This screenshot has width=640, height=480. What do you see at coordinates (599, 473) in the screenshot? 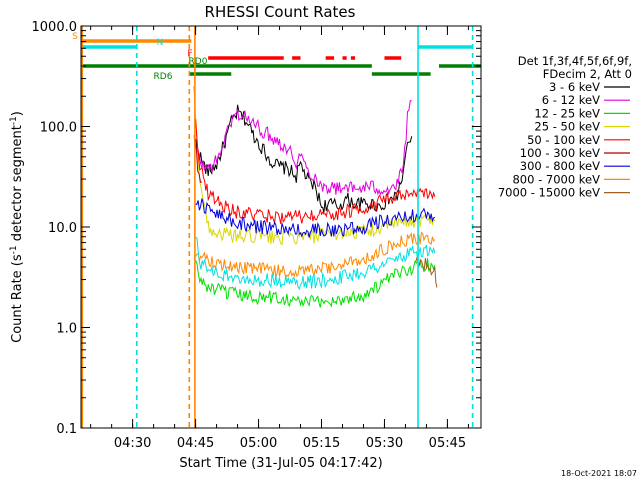
I see `footer-date: 18-Oct-2021 18:07` at bounding box center [599, 473].